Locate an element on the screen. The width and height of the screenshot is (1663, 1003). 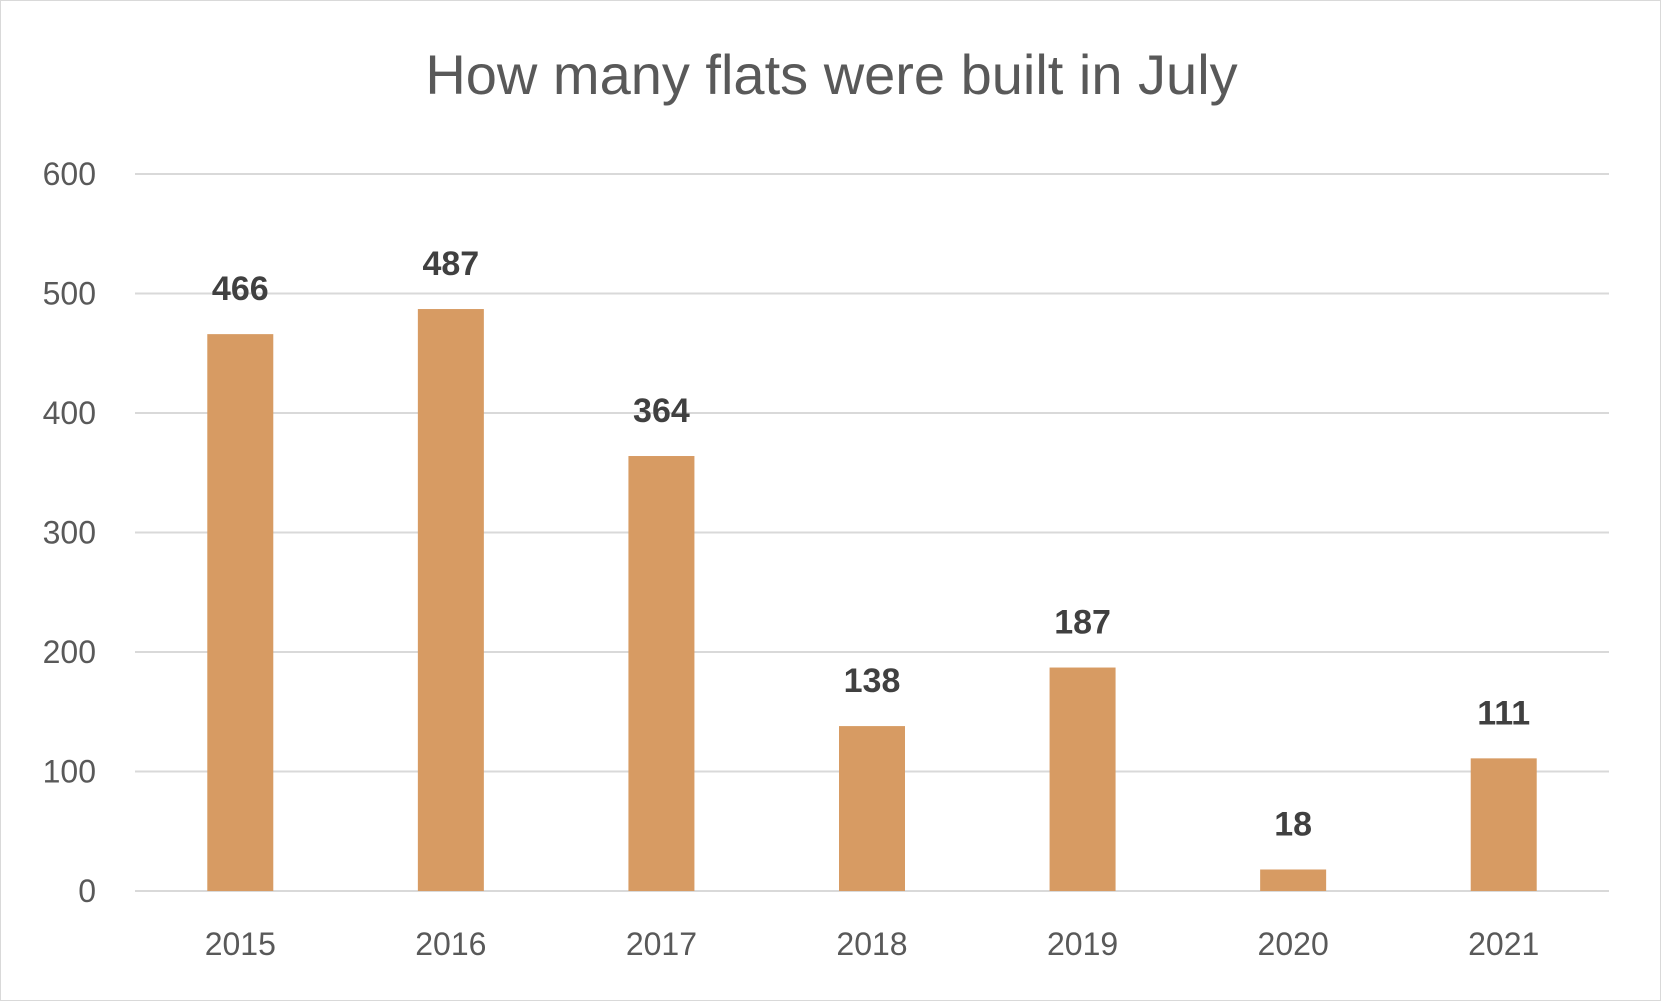
x-tick-label: 2015 is located at coordinates (240, 944).